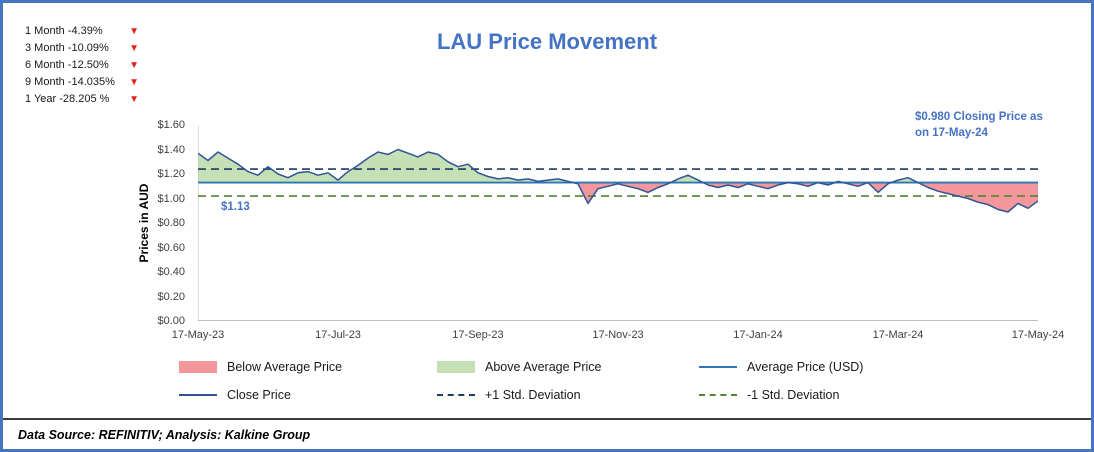  I want to click on perf-1-month-label: 1 Month -4.39%, so click(64, 31).